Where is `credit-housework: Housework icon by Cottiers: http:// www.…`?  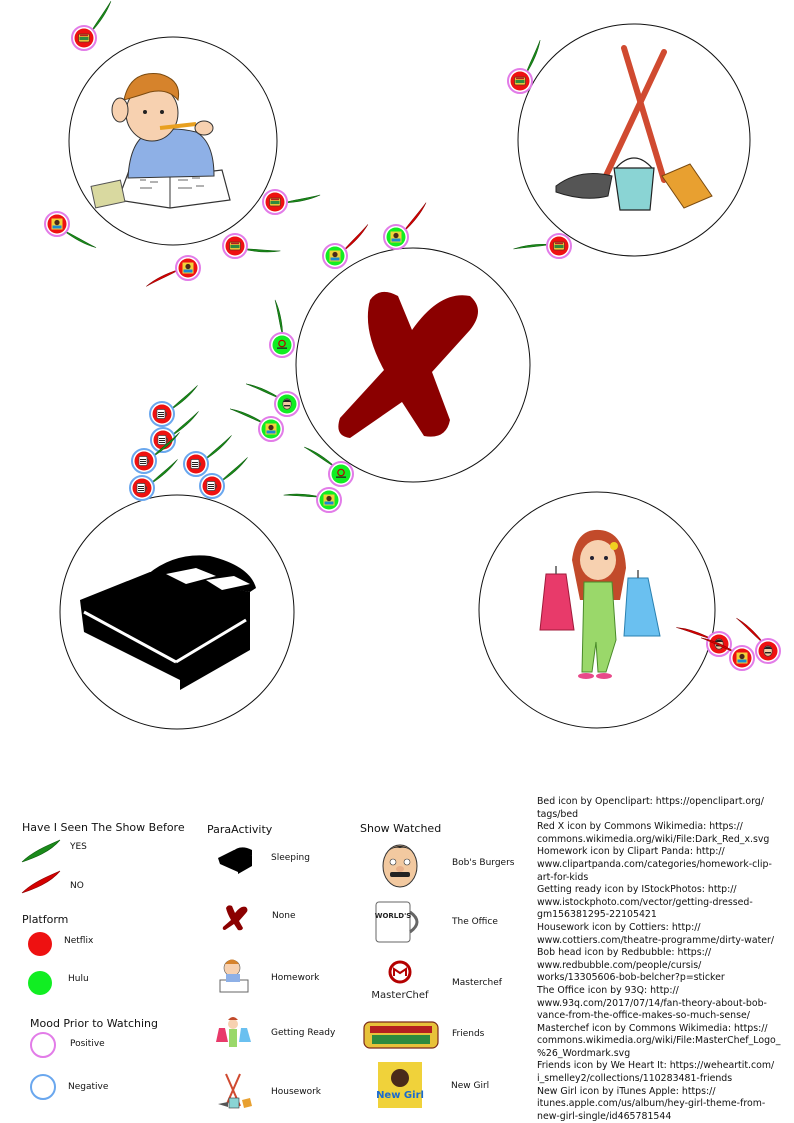
credit-housework: Housework icon by Cottiers: http:// www.… is located at coordinates (656, 933).